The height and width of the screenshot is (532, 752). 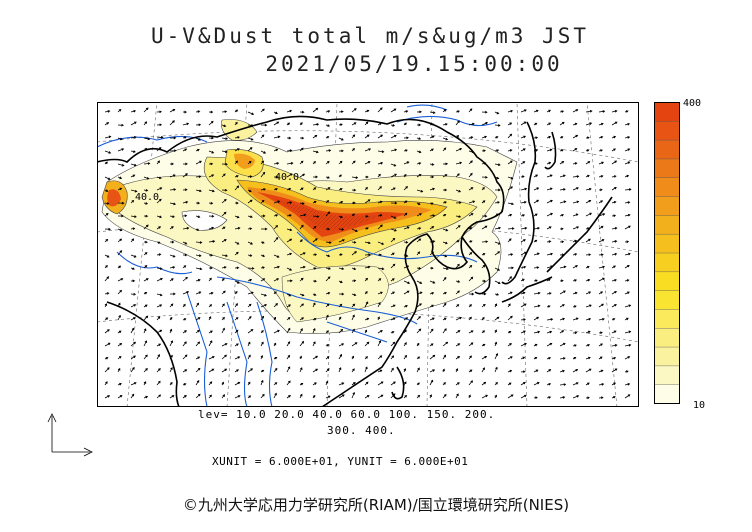 What do you see at coordinates (147, 197) in the screenshot?
I see `contour-label-west: 40.0` at bounding box center [147, 197].